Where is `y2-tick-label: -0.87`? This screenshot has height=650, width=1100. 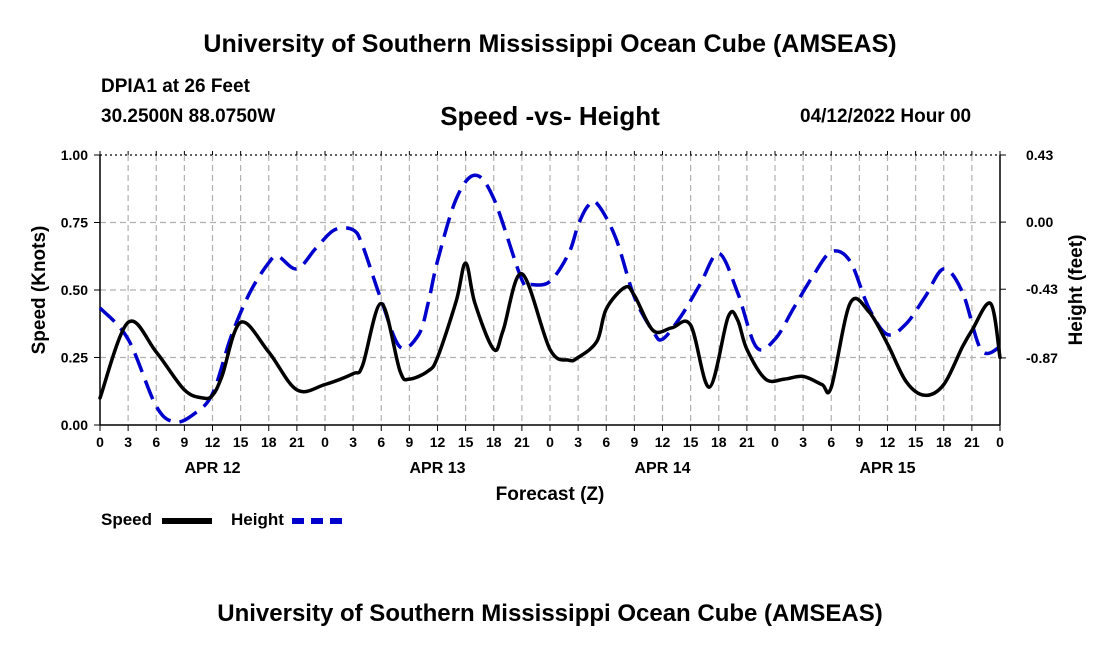
y2-tick-label: -0.87 is located at coordinates (1042, 358).